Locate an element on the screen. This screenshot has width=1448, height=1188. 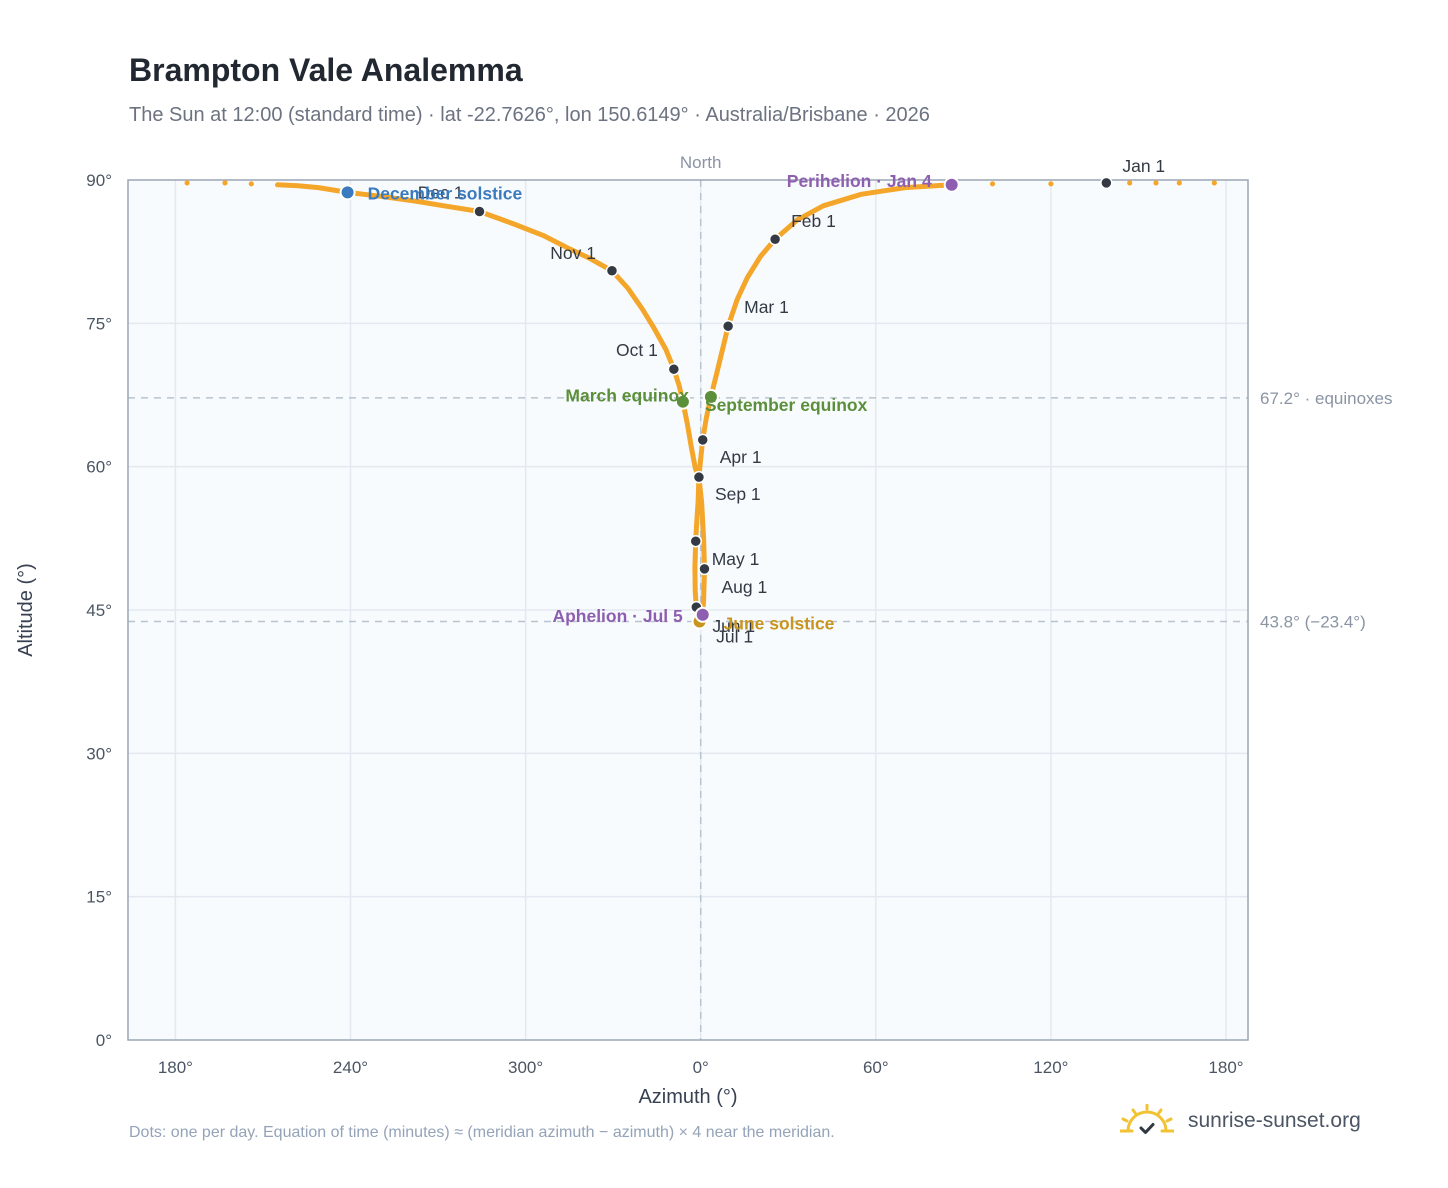
meridian-label: North is located at coordinates (701, 162).